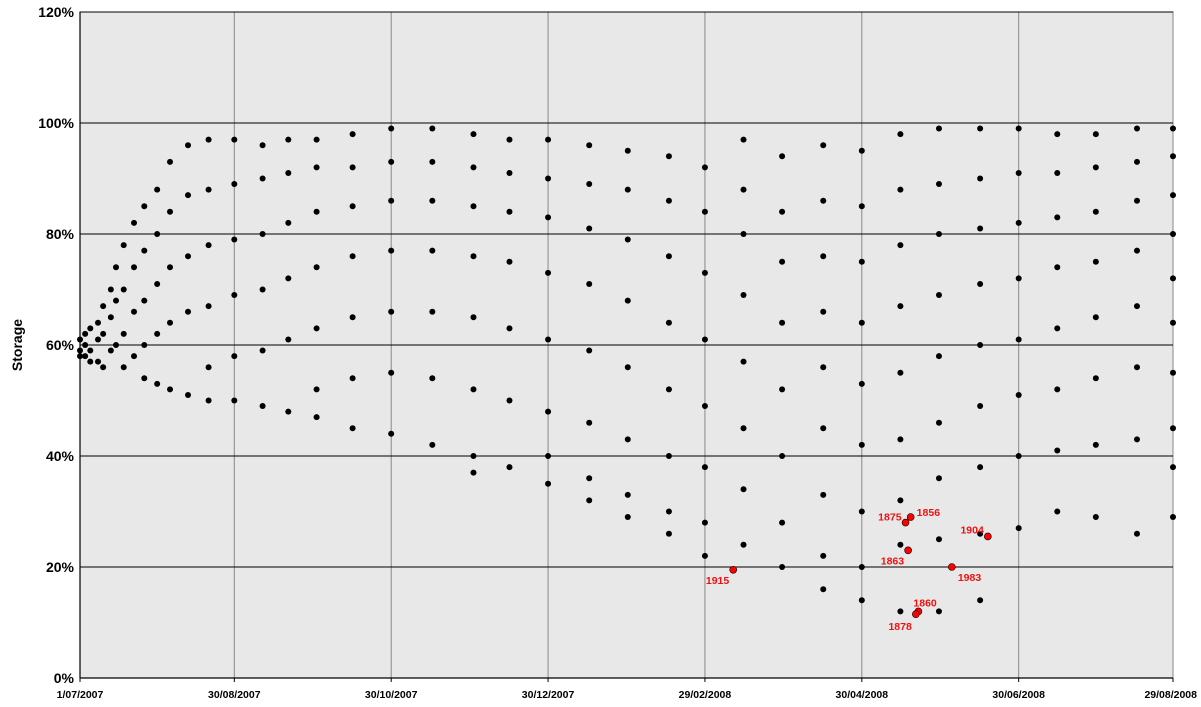  Describe the element at coordinates (1170, 695) in the screenshot. I see `x-tick-label: 29/08/2008` at that location.